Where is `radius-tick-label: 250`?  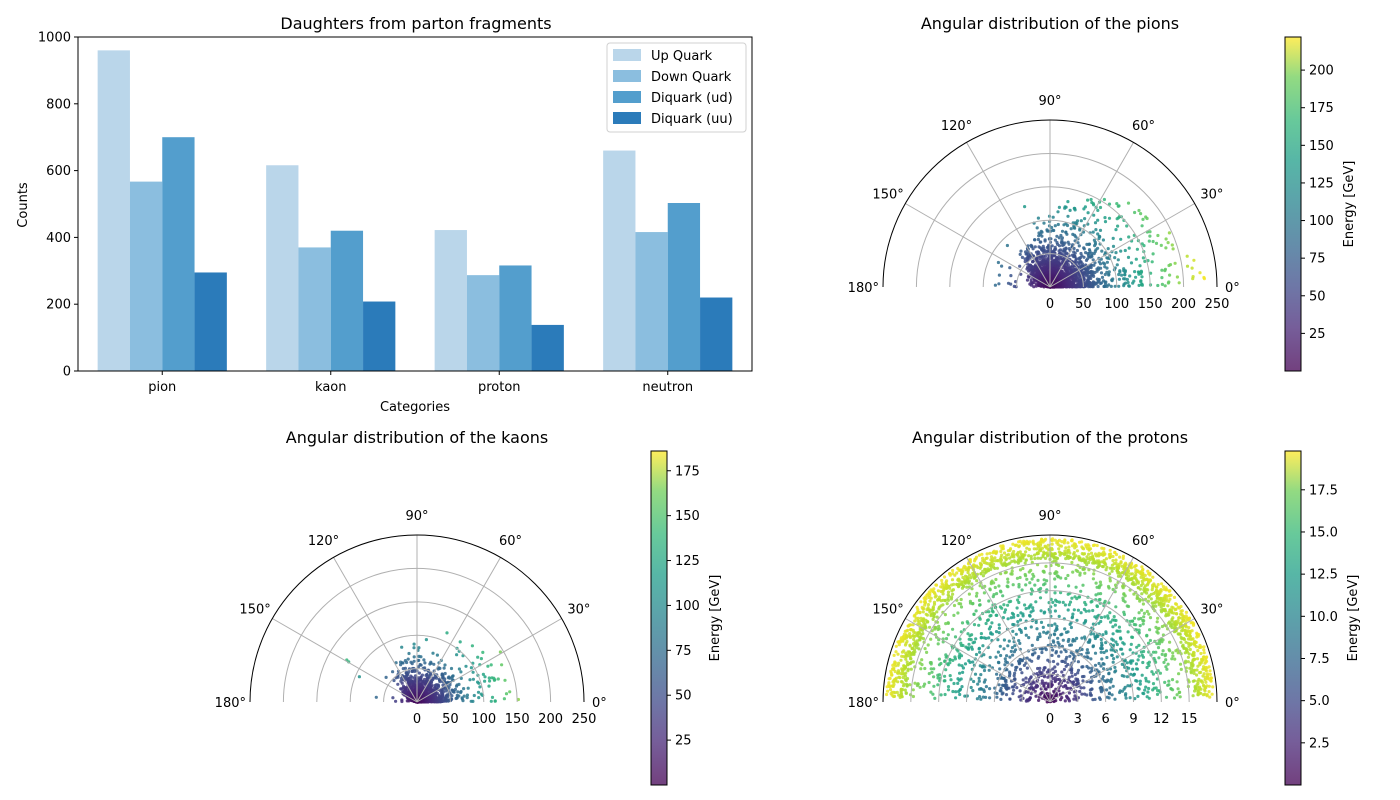 radius-tick-label: 250 is located at coordinates (584, 719).